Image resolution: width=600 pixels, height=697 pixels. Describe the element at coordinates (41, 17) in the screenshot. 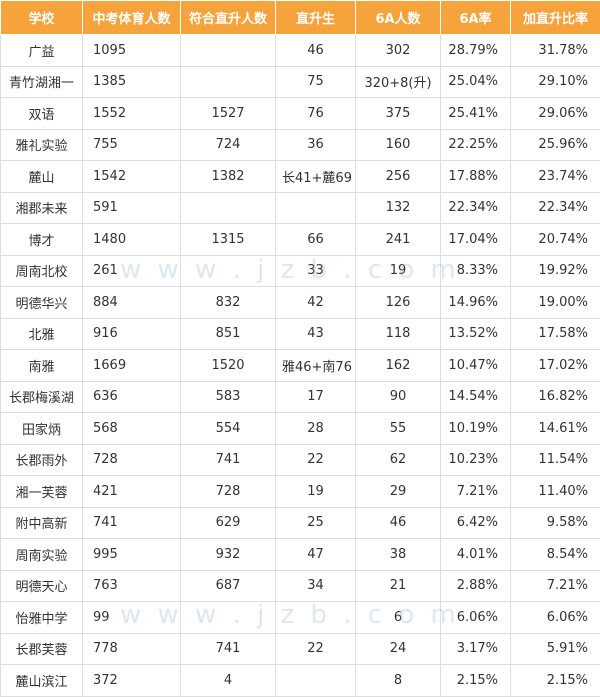

I see `header-cell: 学校` at that location.